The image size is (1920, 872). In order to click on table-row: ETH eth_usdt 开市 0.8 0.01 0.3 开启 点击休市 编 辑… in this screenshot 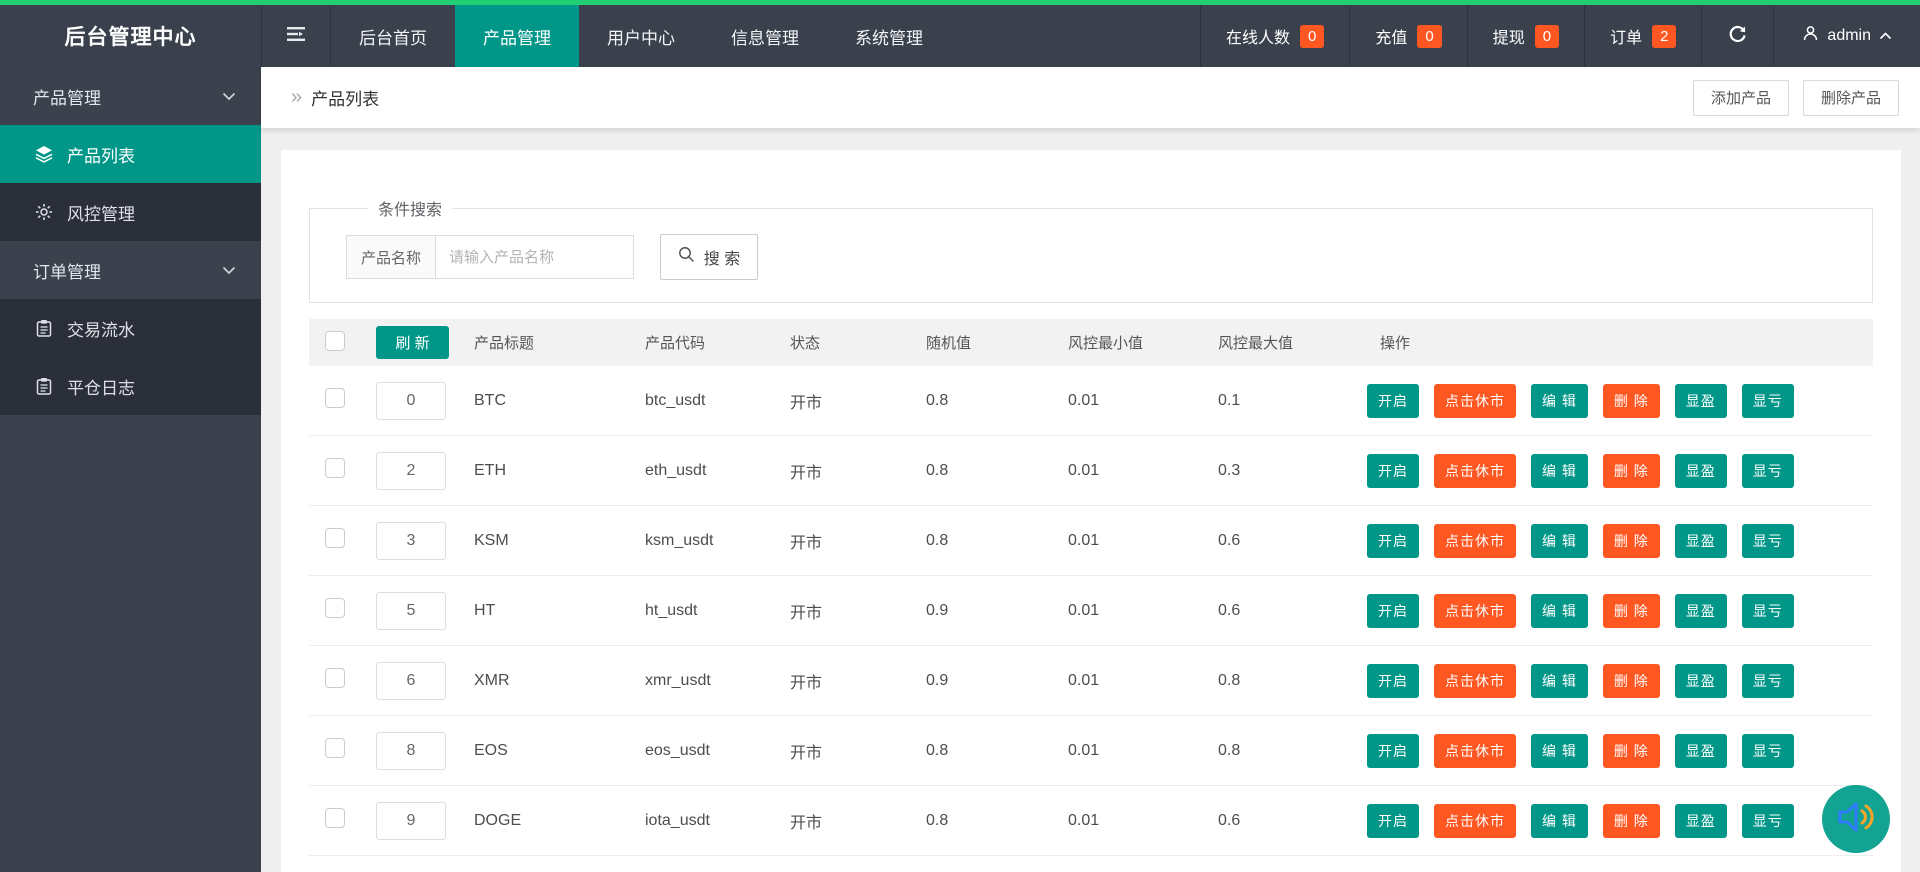, I will do `click(1091, 471)`.